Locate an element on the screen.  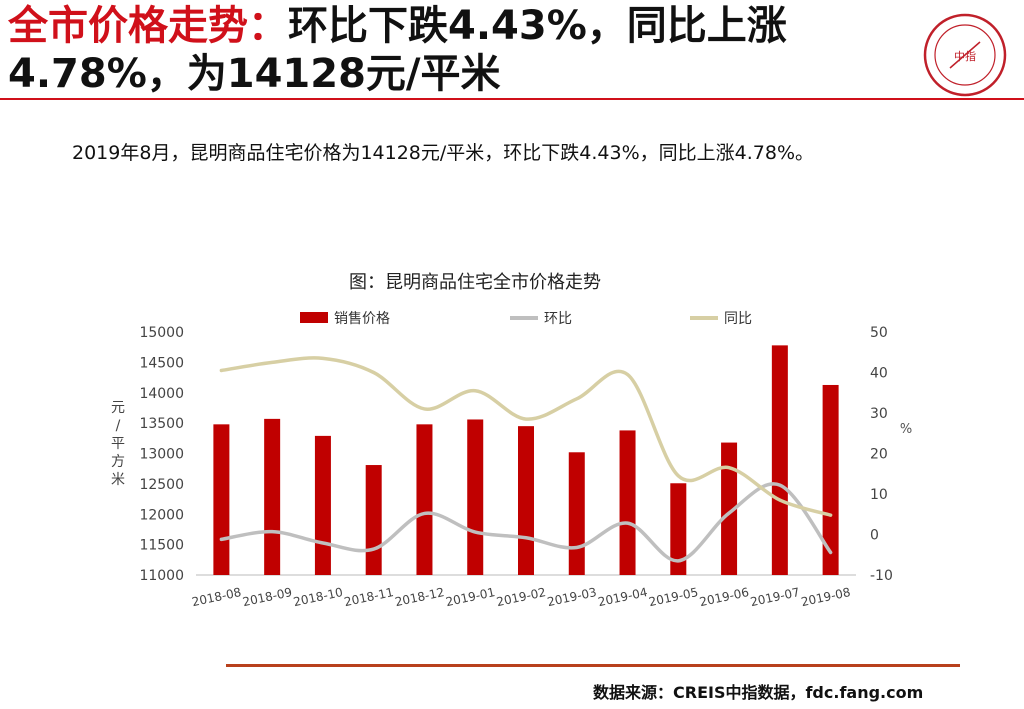
x-tick-label: 2019-01 is located at coordinates (470, 597).